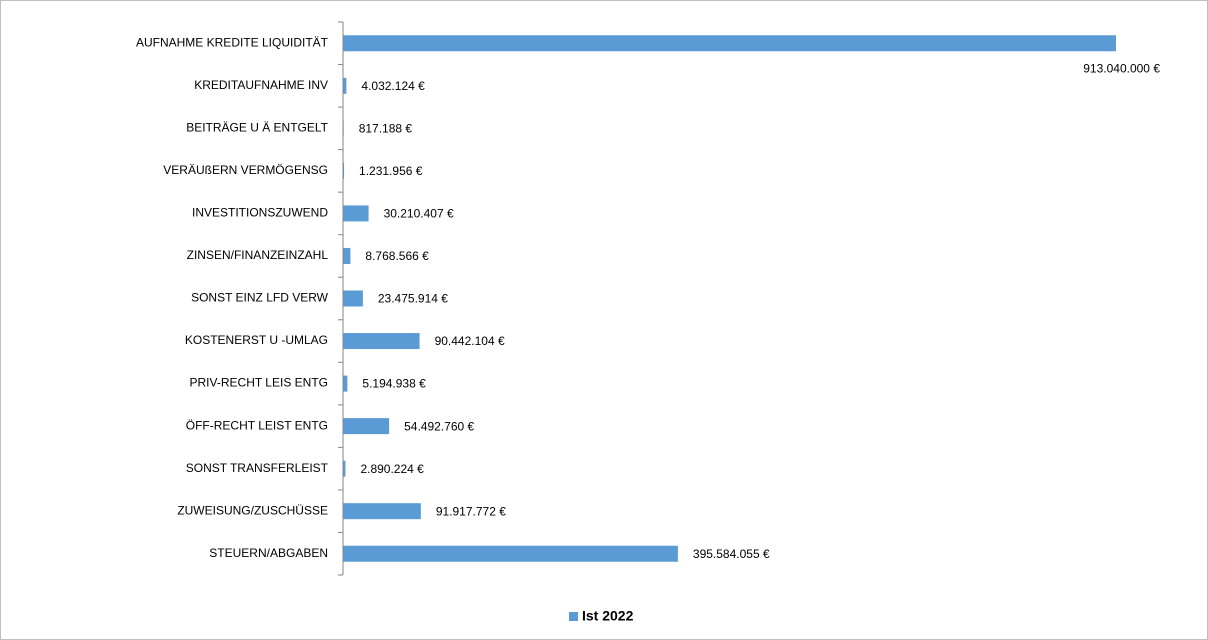 The width and height of the screenshot is (1208, 640). I want to click on data-label: 23.475.914 €, so click(413, 299).